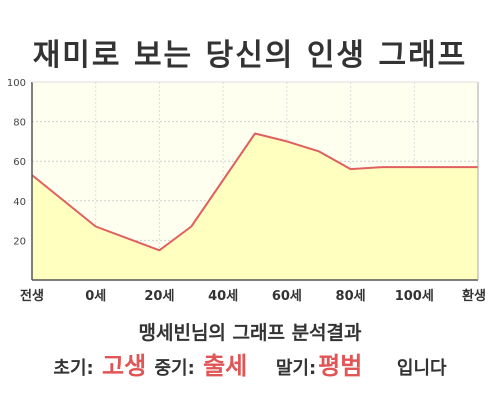 The height and width of the screenshot is (400, 500). What do you see at coordinates (225, 366) in the screenshot?
I see `mid-value: 출세` at bounding box center [225, 366].